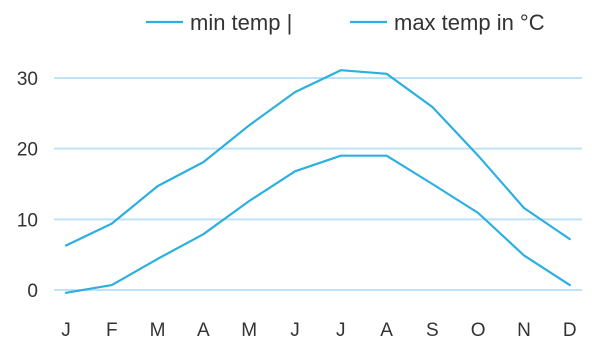 The image size is (592, 341). What do you see at coordinates (432, 330) in the screenshot?
I see `x-tick-label: S` at bounding box center [432, 330].